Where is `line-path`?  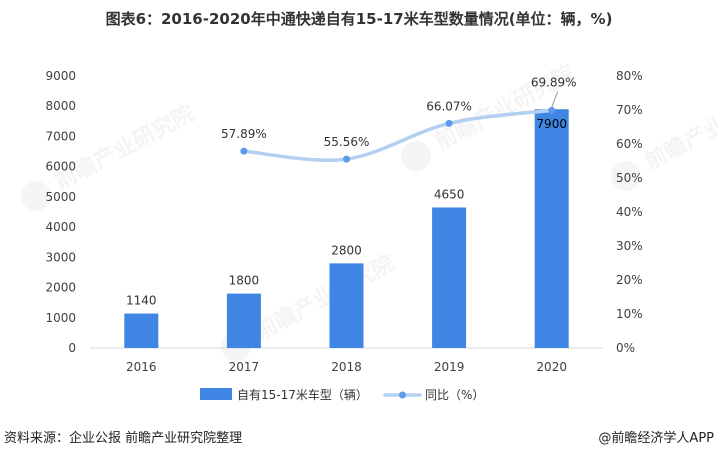 line-path is located at coordinates (398, 135).